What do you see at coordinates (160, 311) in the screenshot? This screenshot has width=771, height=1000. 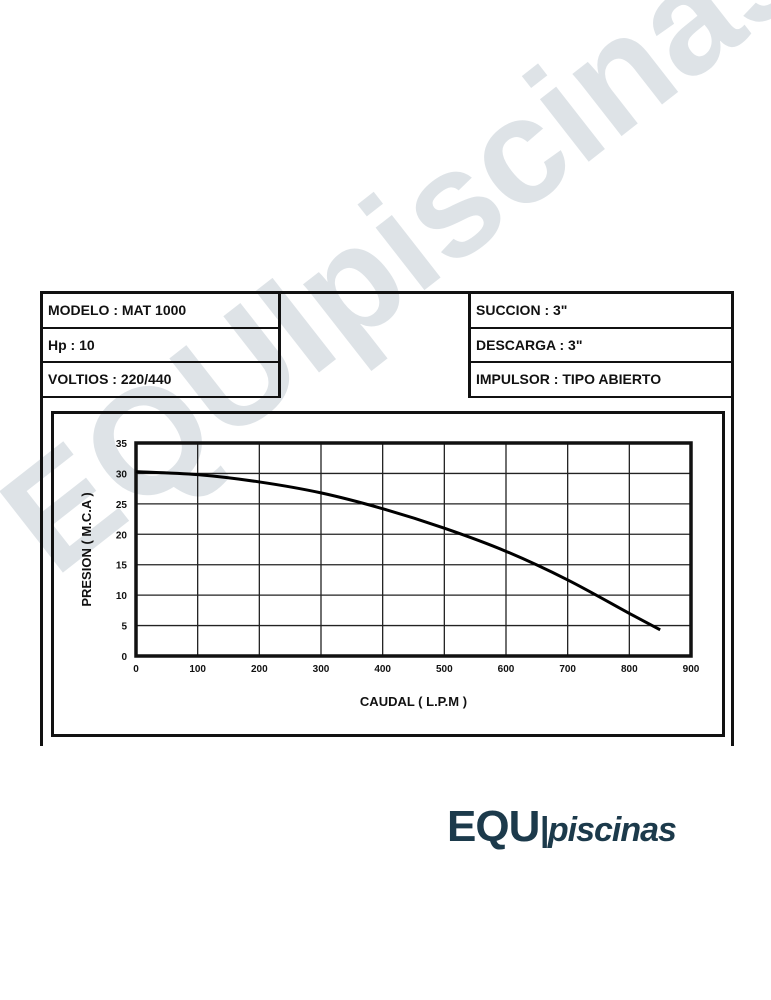 I see `spec-model: MODELO : MAT 1000` at bounding box center [160, 311].